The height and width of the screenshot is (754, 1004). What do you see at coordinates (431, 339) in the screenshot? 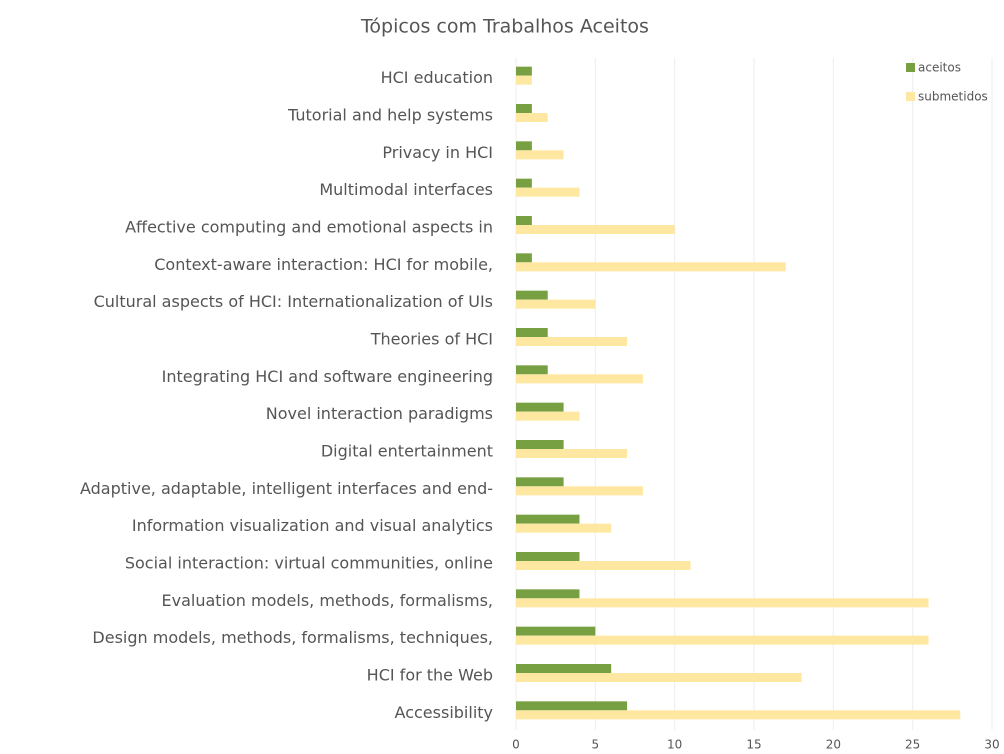
I see `y-tick-label: Theories of HCI` at bounding box center [431, 339].